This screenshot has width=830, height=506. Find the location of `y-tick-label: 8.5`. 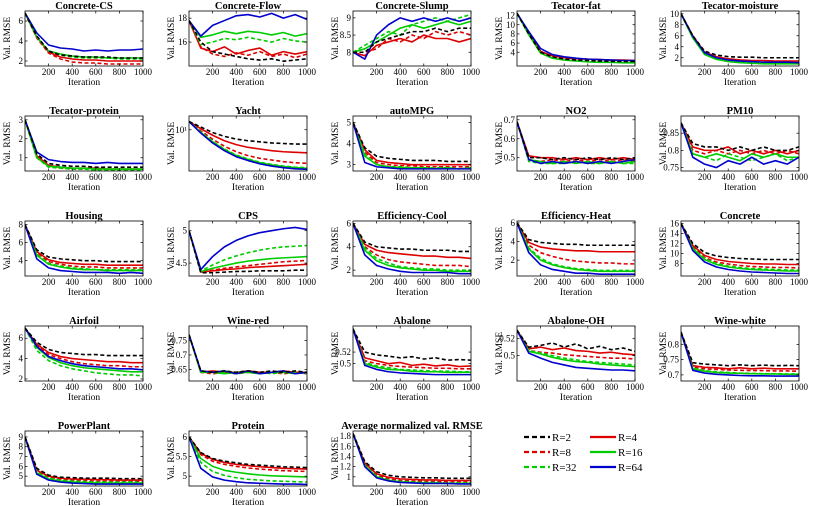

y-tick-label: 8.5 is located at coordinates (346, 35).